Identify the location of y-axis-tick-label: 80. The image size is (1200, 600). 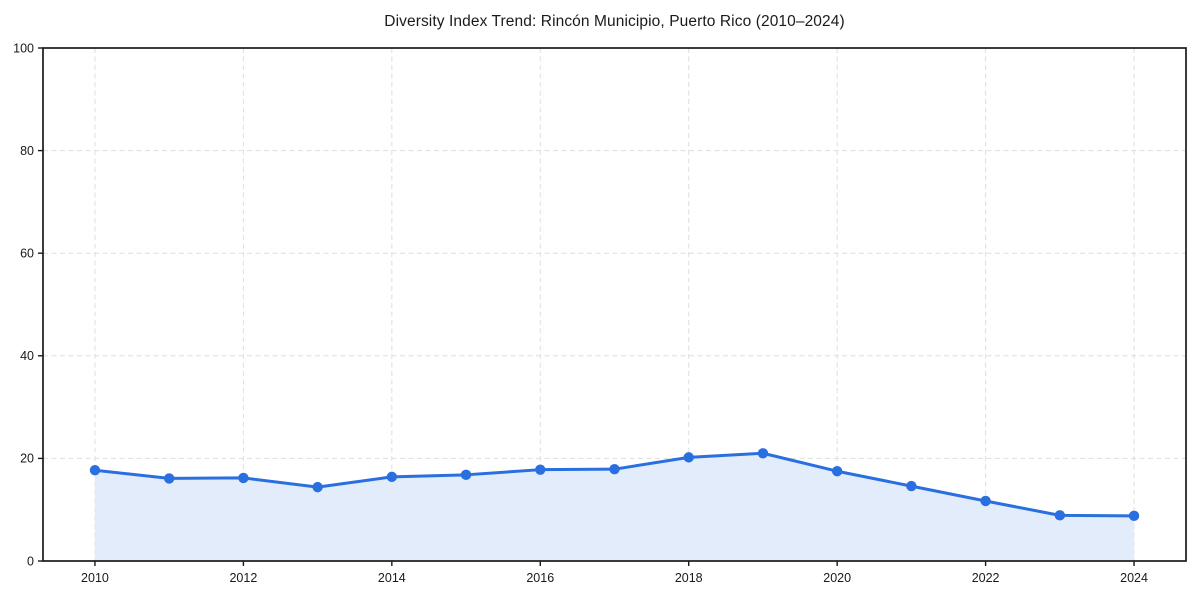
(27, 151).